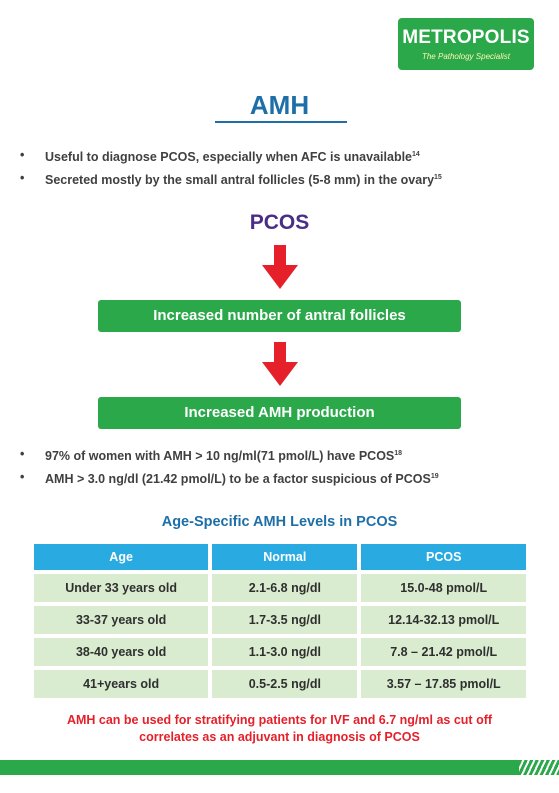 This screenshot has height=793, width=559. What do you see at coordinates (443, 557) in the screenshot?
I see `column-header-pcos: PCOS` at bounding box center [443, 557].